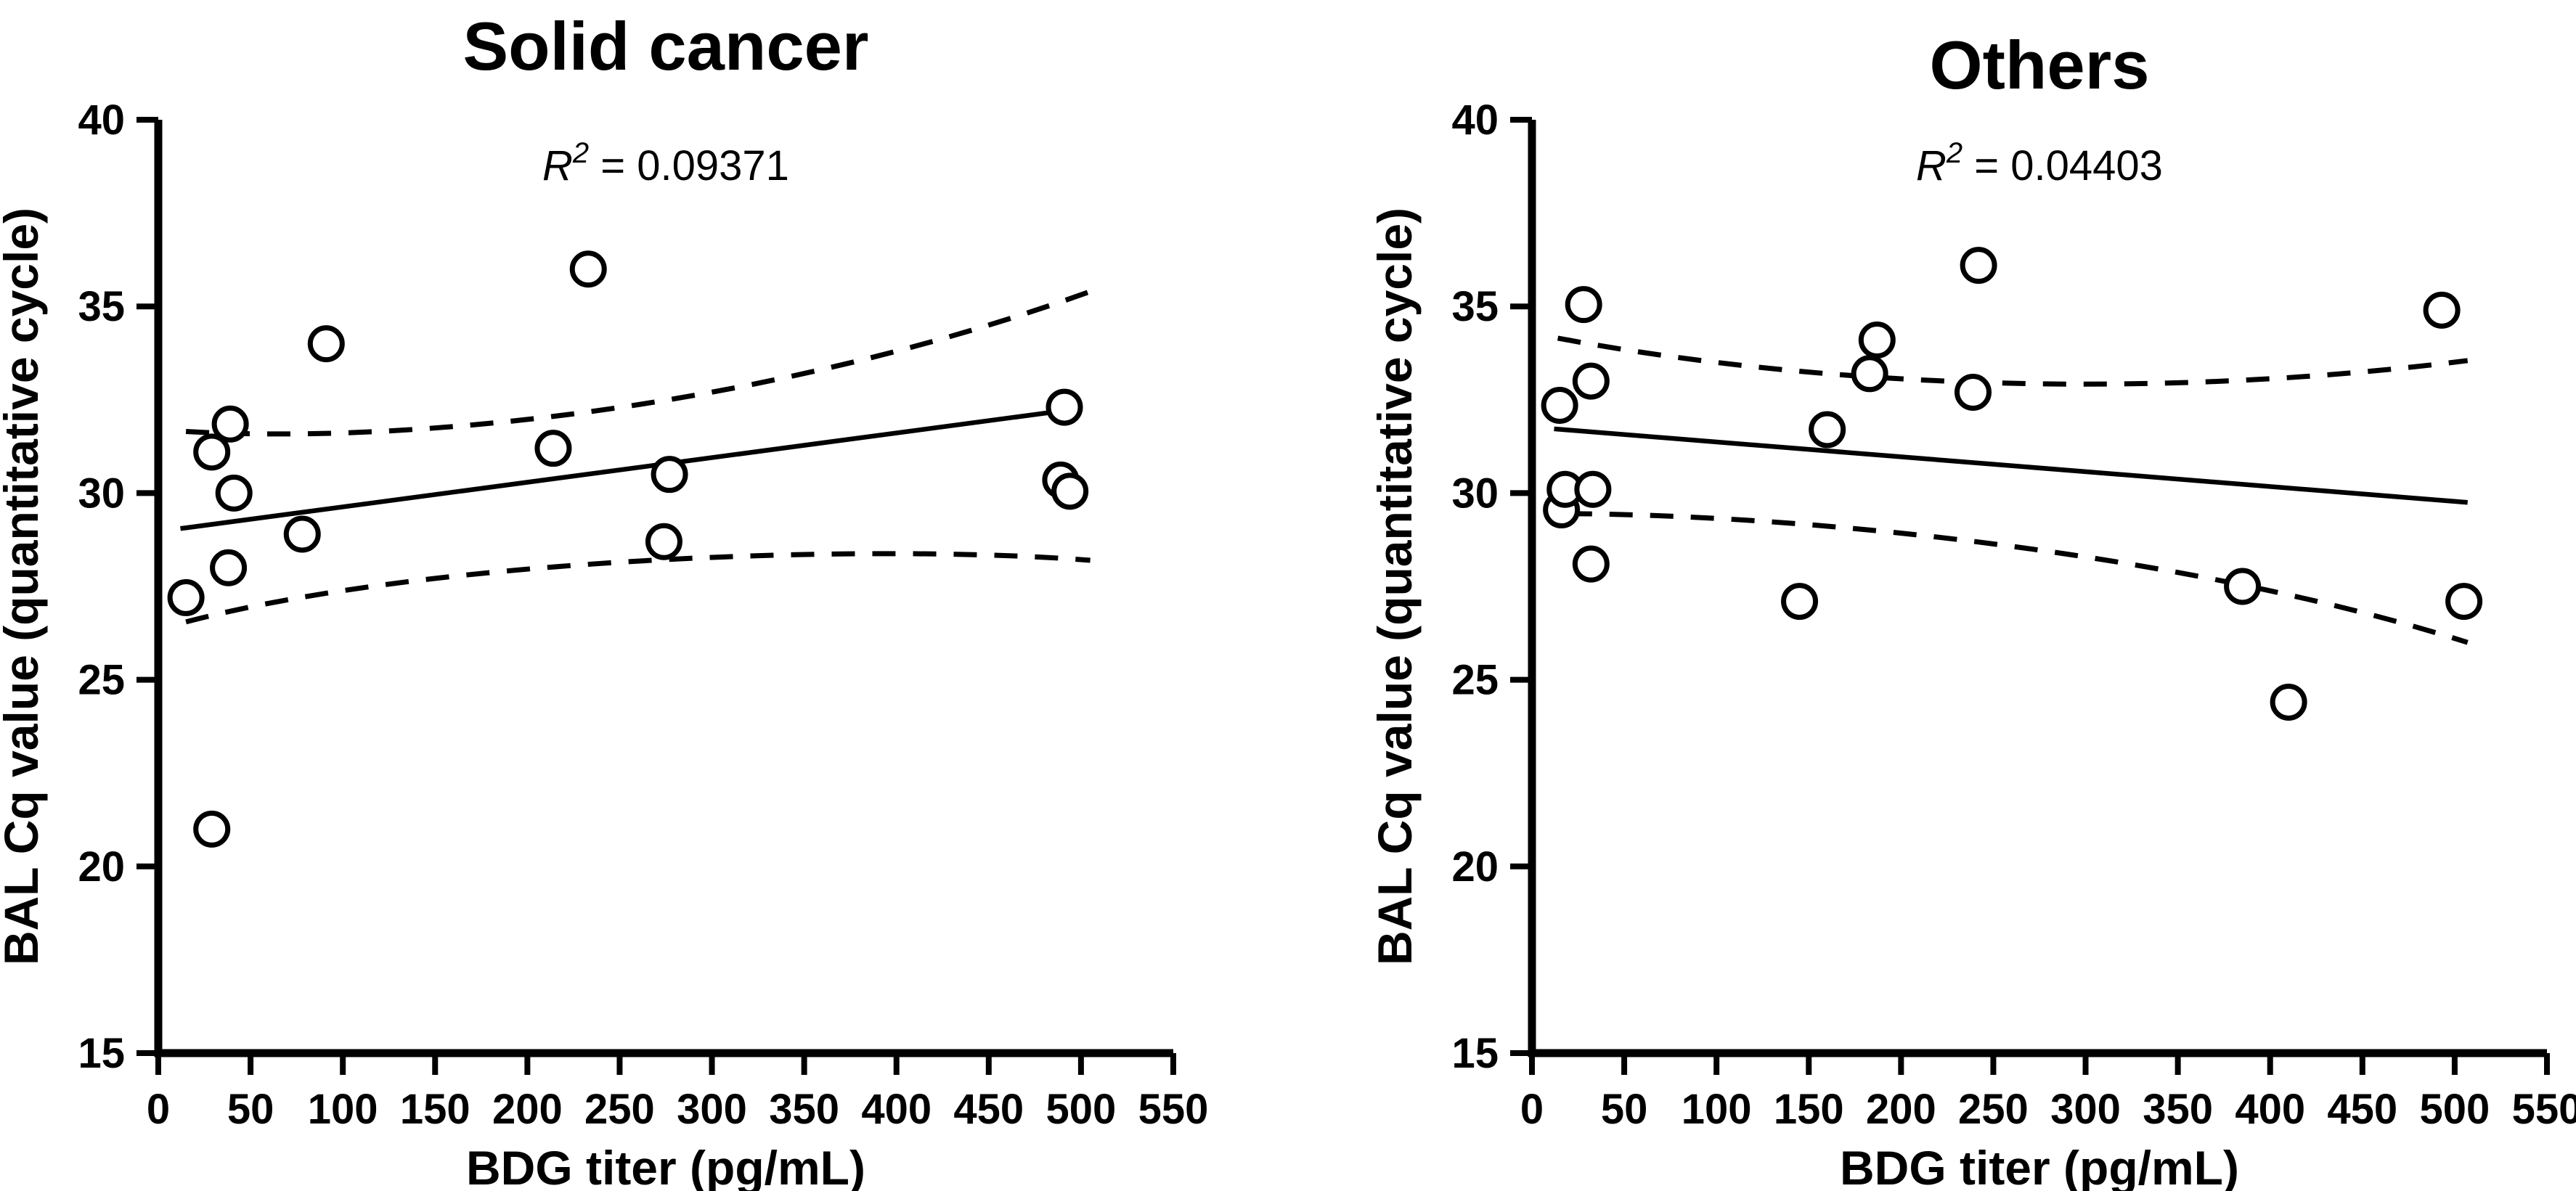 This screenshot has height=1191, width=2576. Describe the element at coordinates (665, 46) in the screenshot. I see `panel-title: Solid cancer` at that location.